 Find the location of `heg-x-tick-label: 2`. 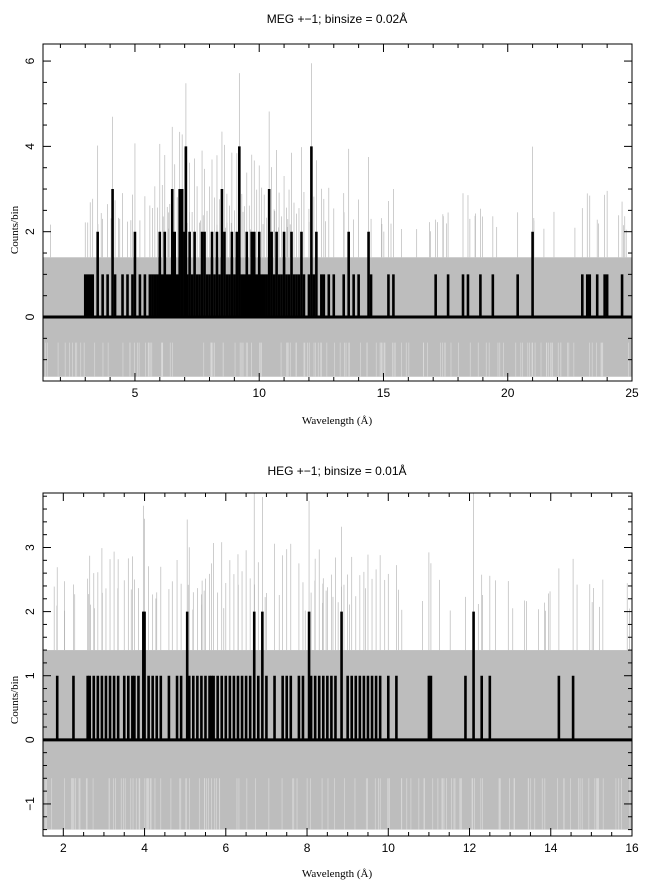

heg-x-tick-label: 2 is located at coordinates (63, 848).